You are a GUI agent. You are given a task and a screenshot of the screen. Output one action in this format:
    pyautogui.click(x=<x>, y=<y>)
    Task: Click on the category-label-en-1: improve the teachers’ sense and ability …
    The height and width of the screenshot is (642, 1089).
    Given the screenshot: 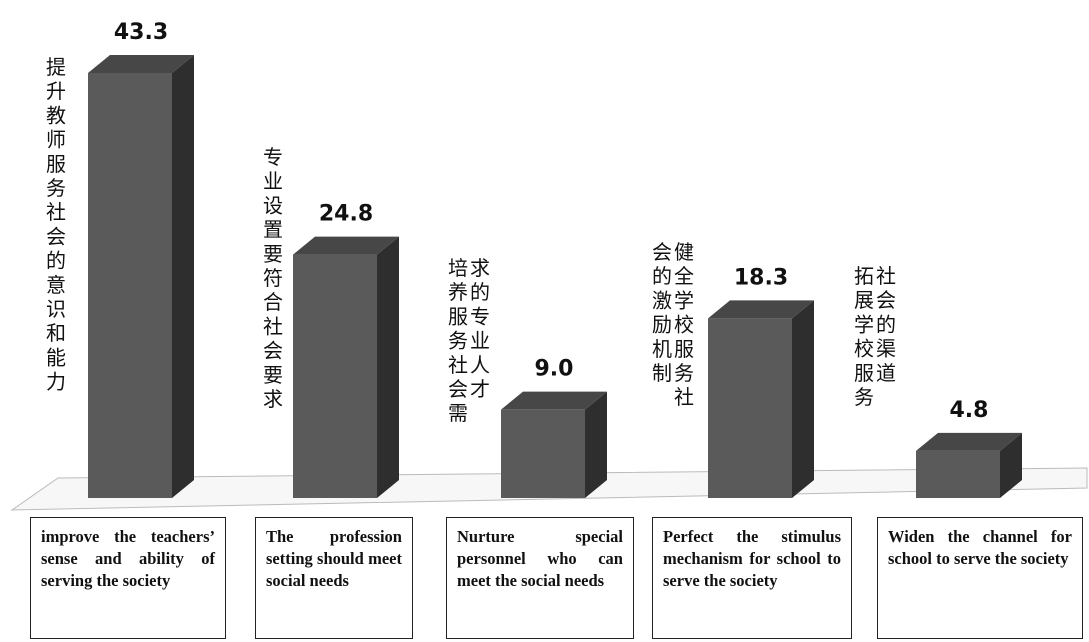 What is the action you would take?
    pyautogui.click(x=128, y=578)
    